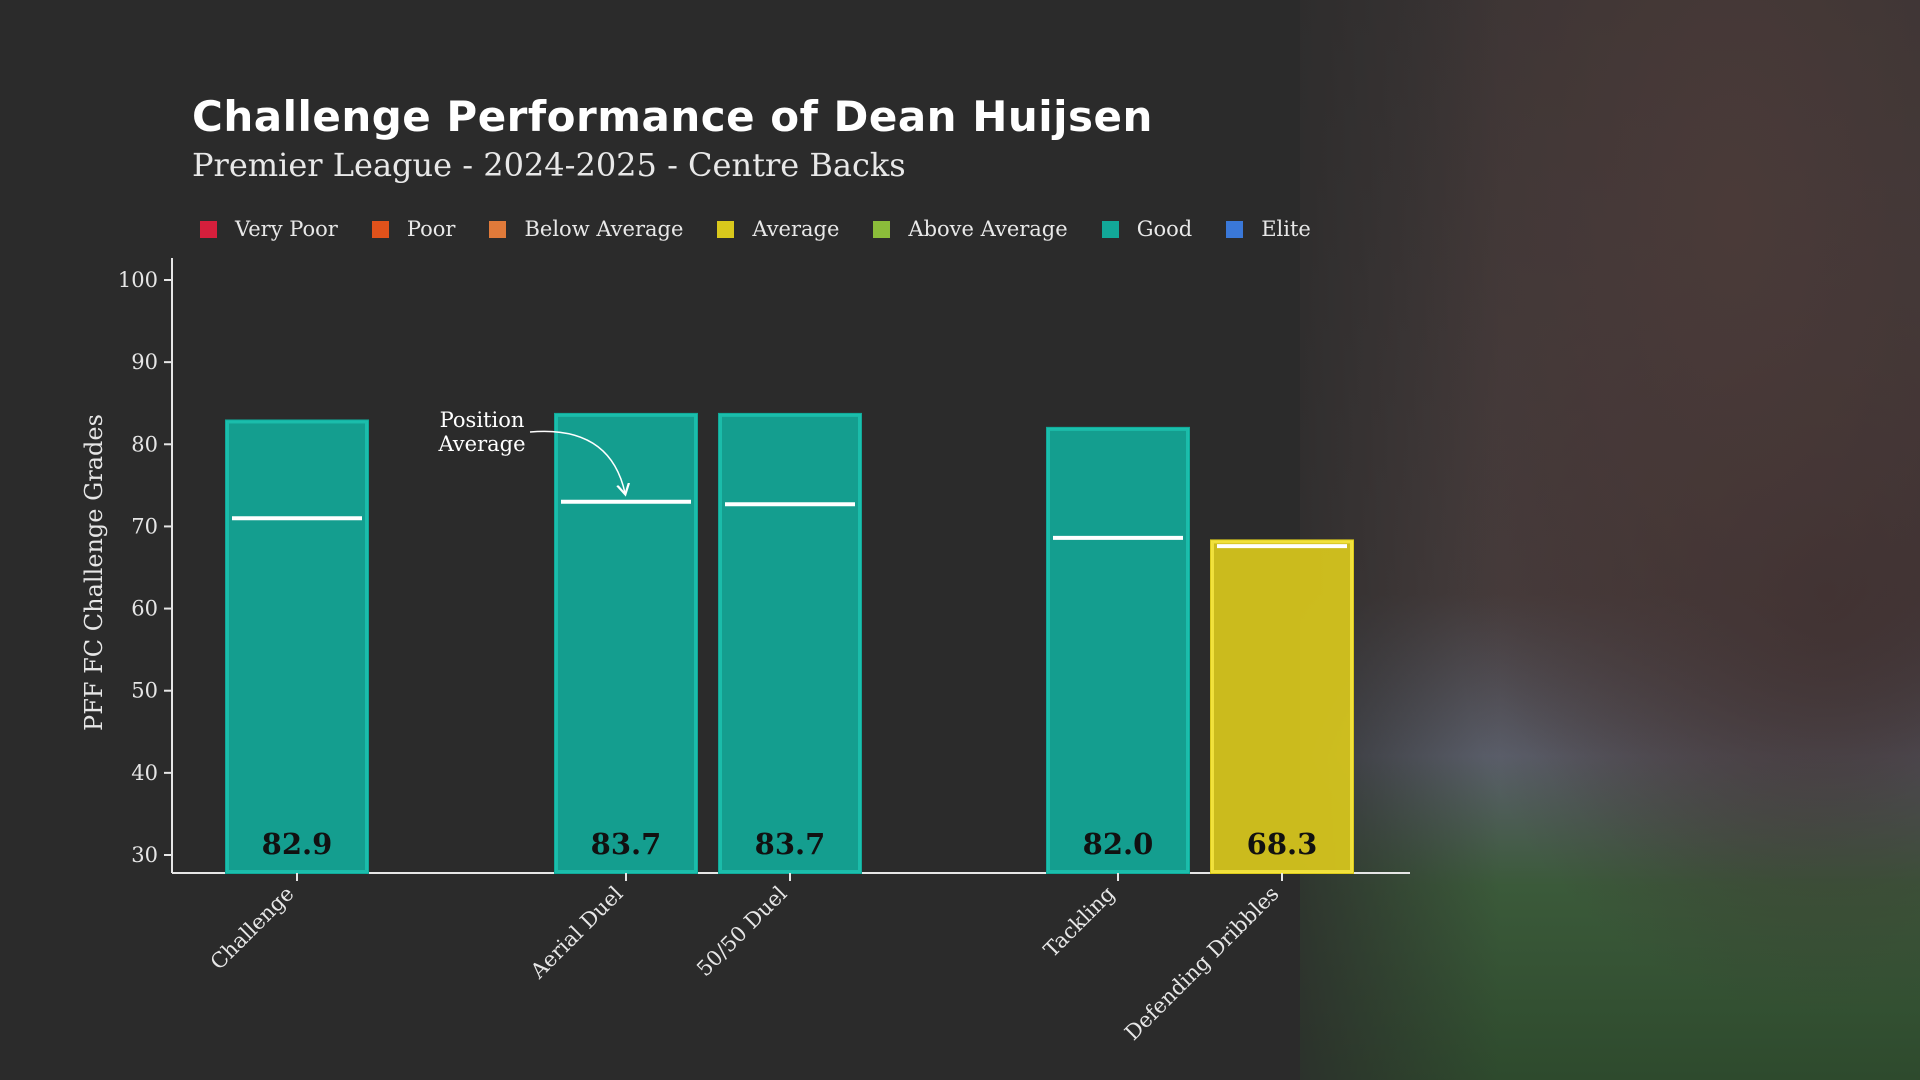  What do you see at coordinates (1201, 963) in the screenshot?
I see `x-tick-label: Defending Dribbles` at bounding box center [1201, 963].